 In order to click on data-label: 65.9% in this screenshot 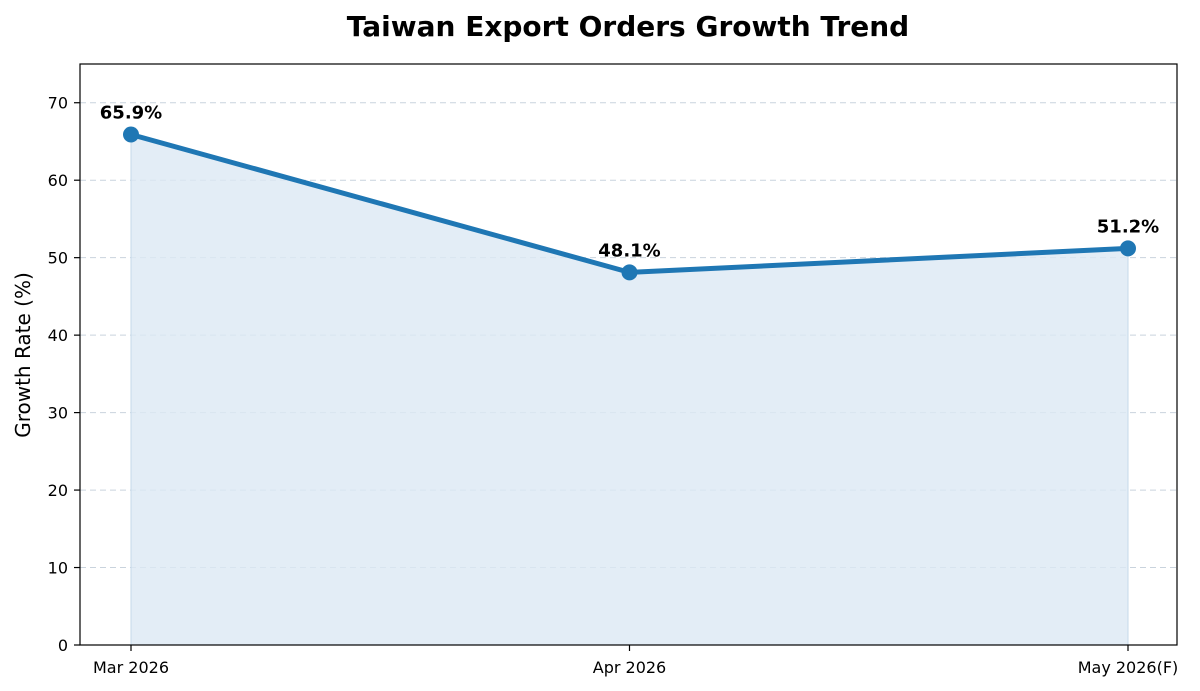, I will do `click(131, 112)`.